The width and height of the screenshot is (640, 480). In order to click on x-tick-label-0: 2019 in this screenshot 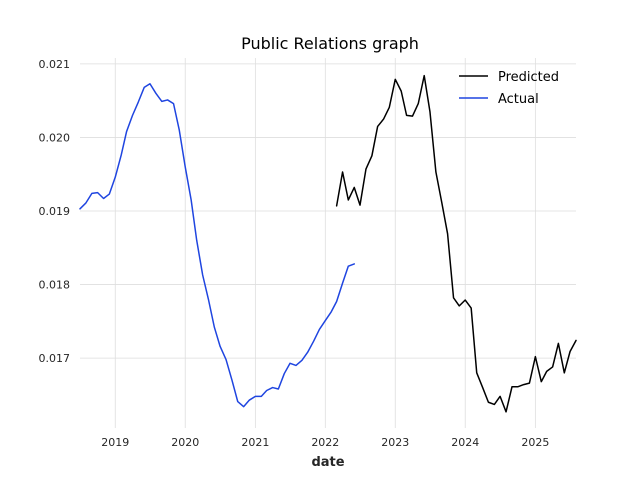, I will do `click(115, 442)`.